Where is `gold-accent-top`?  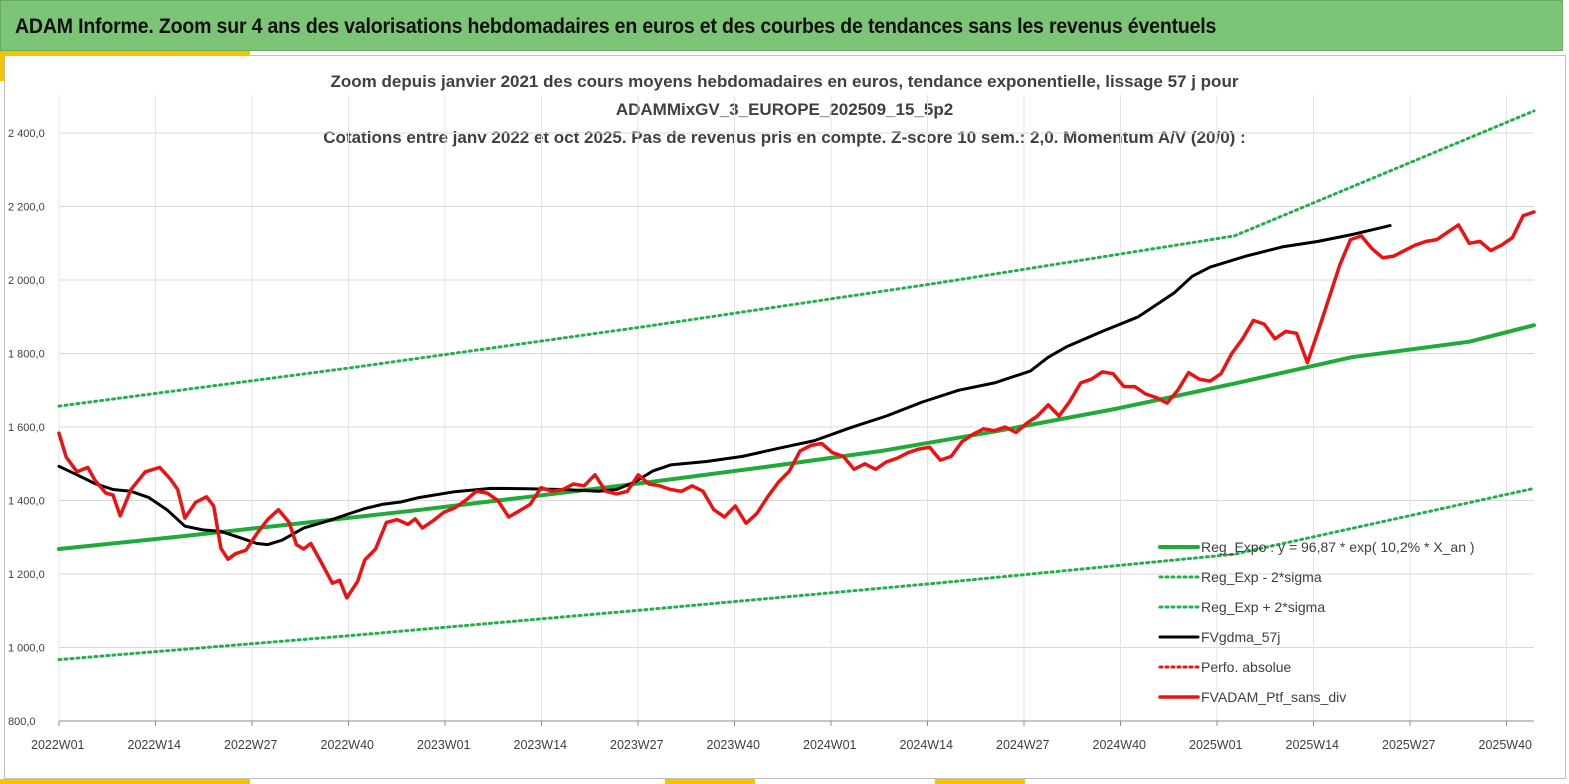 gold-accent-top is located at coordinates (125, 53).